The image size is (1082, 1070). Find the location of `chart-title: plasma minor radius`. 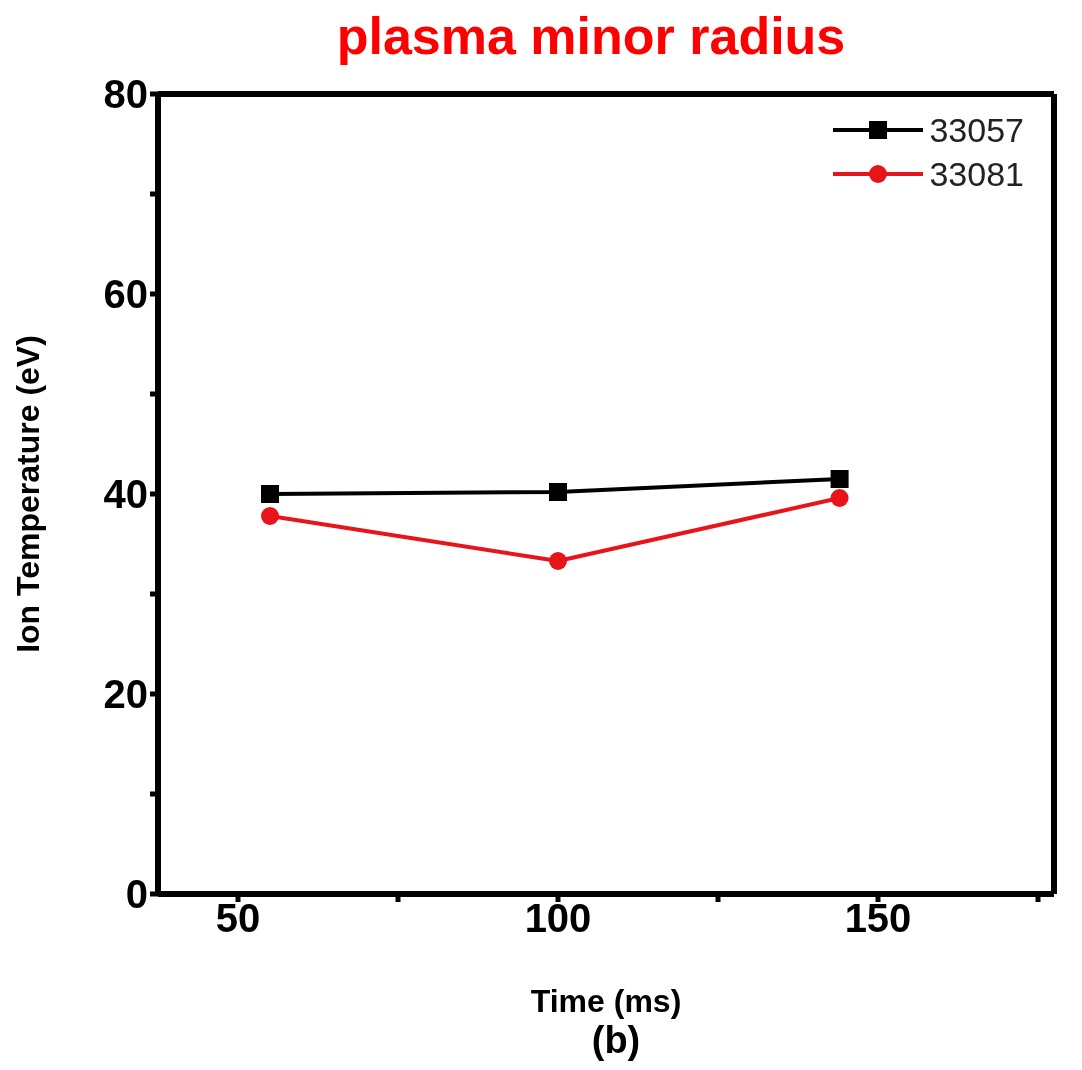

chart-title: plasma minor radius is located at coordinates (591, 36).